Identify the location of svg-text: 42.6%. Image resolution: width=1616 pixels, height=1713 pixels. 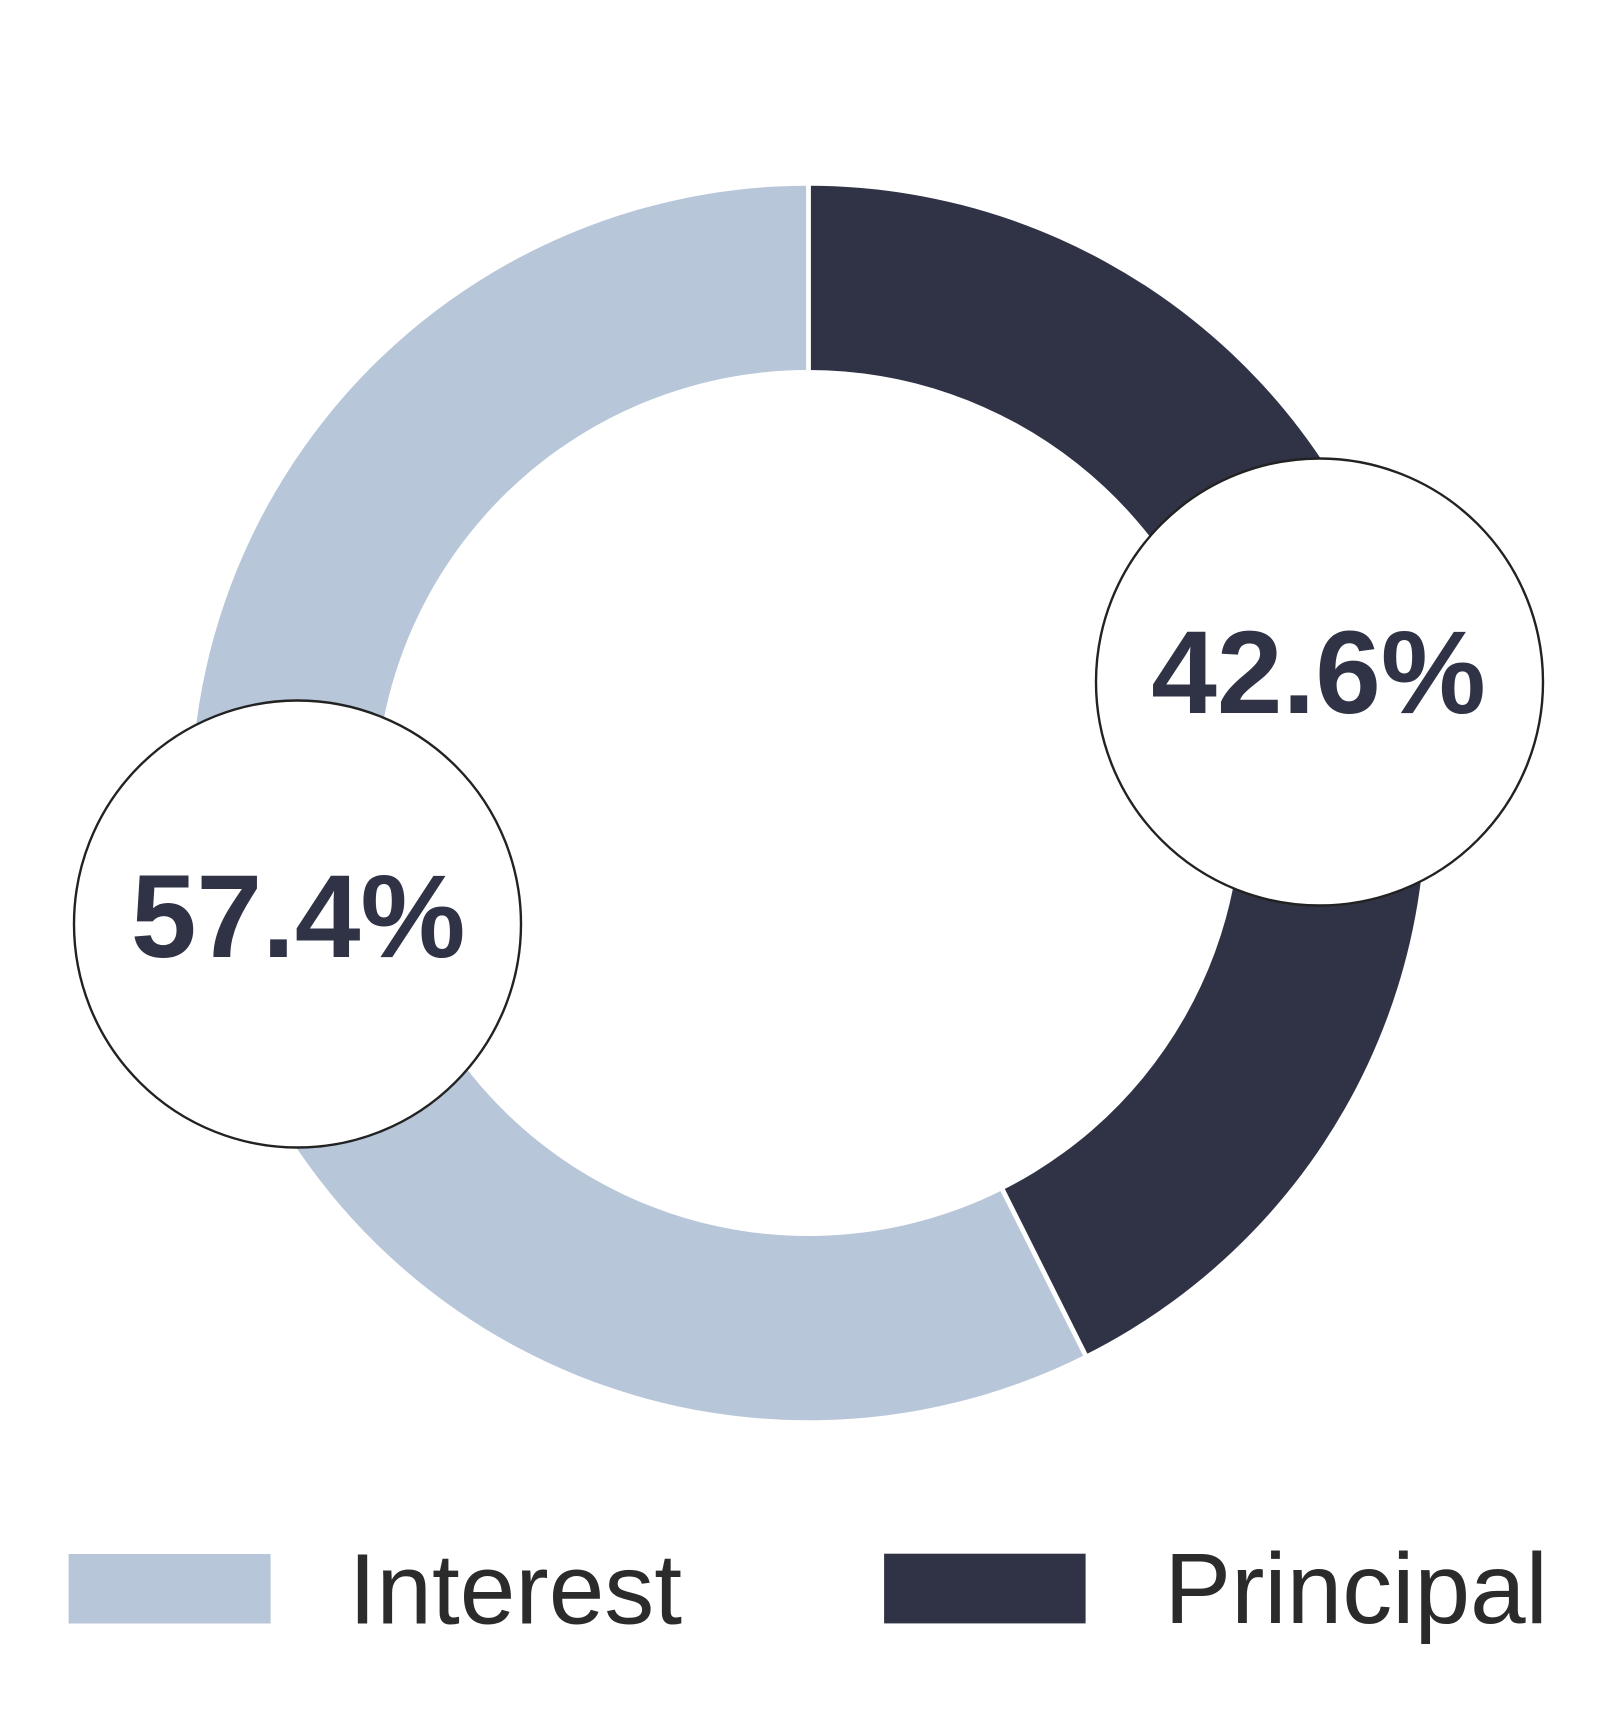
(1318, 673).